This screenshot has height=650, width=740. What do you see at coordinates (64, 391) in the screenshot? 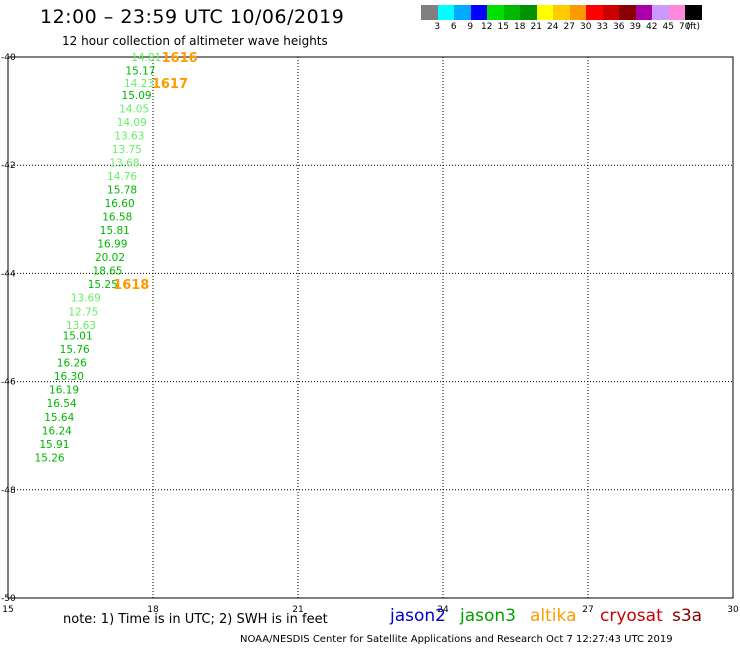
I see `data-label: 16.19` at bounding box center [64, 391].